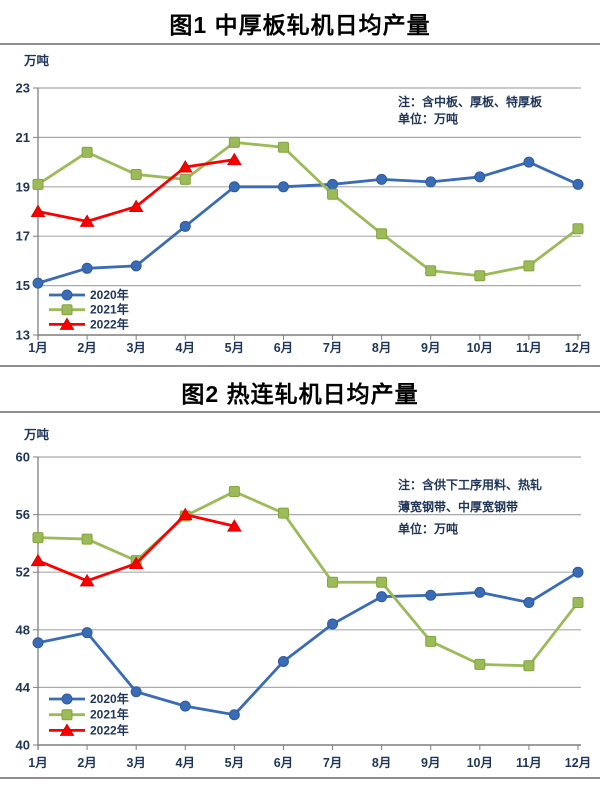 The width and height of the screenshot is (600, 789). Describe the element at coordinates (23, 285) in the screenshot. I see `y-tick-label: 15` at that location.